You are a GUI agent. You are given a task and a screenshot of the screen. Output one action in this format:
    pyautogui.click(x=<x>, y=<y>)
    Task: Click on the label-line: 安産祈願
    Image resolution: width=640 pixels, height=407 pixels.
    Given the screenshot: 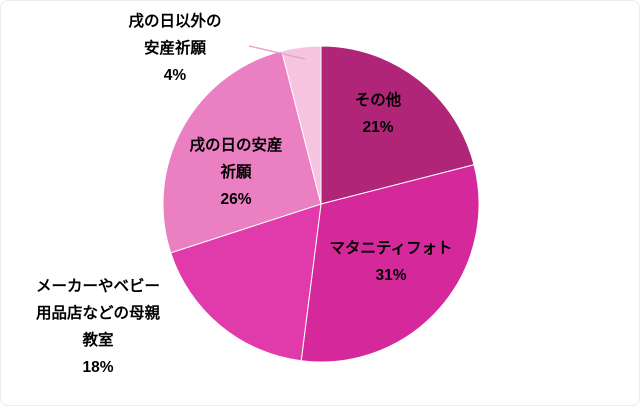 What is the action you would take?
    pyautogui.click(x=174, y=48)
    